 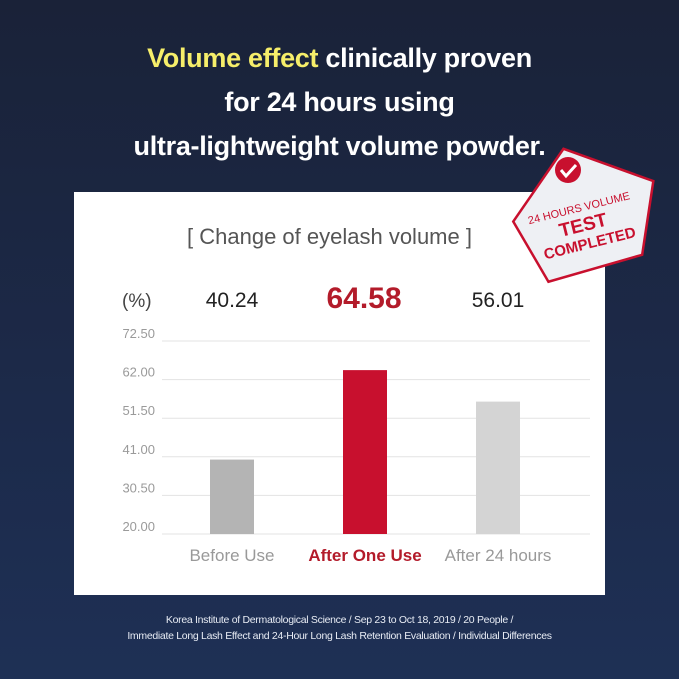 I want to click on headline-highlight: Volume effect, so click(x=233, y=58).